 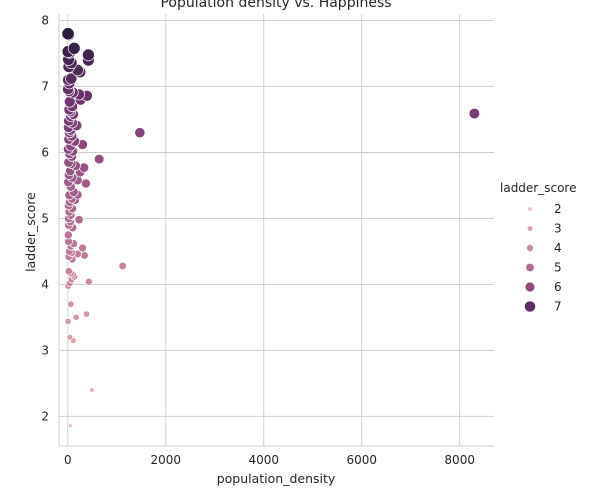 What do you see at coordinates (45, 416) in the screenshot?
I see `y-tick-label: 2` at bounding box center [45, 416].